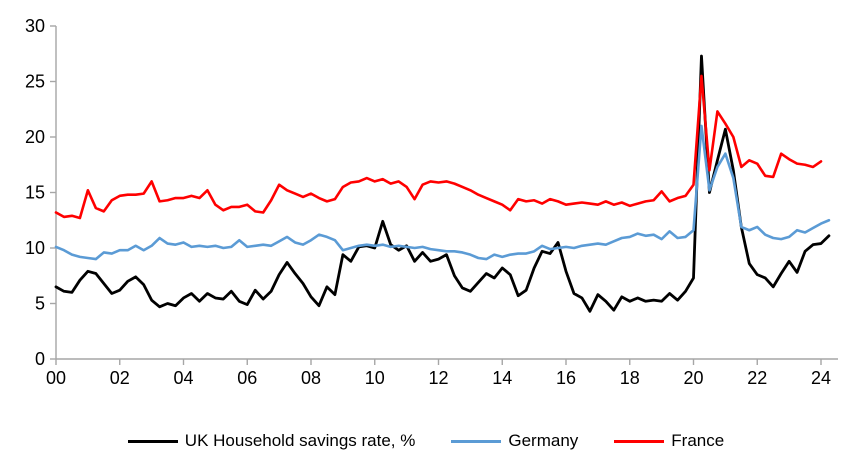 This screenshot has height=476, width=852. I want to click on x-tick-label: 04, so click(183, 378).